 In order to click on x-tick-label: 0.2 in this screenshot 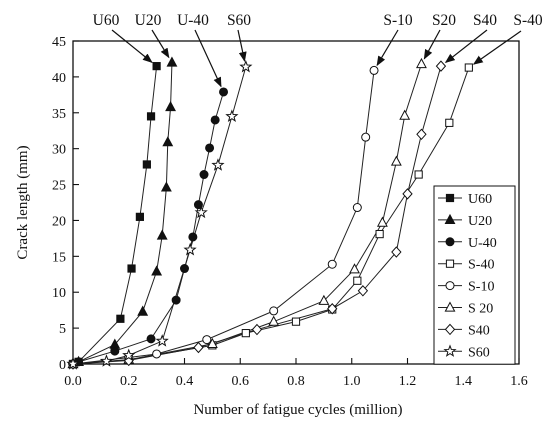, I will do `click(129, 381)`.